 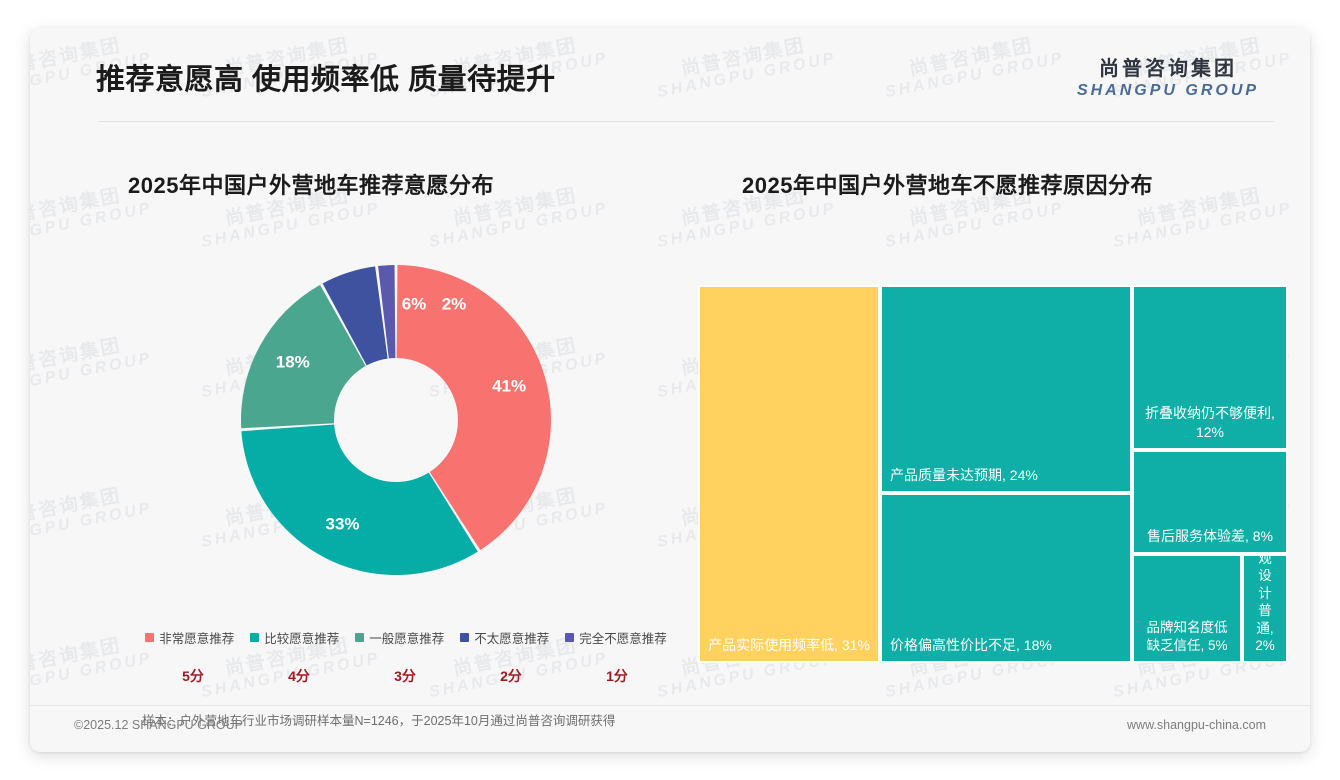 I want to click on pie-slice-label: 6%, so click(x=414, y=303).